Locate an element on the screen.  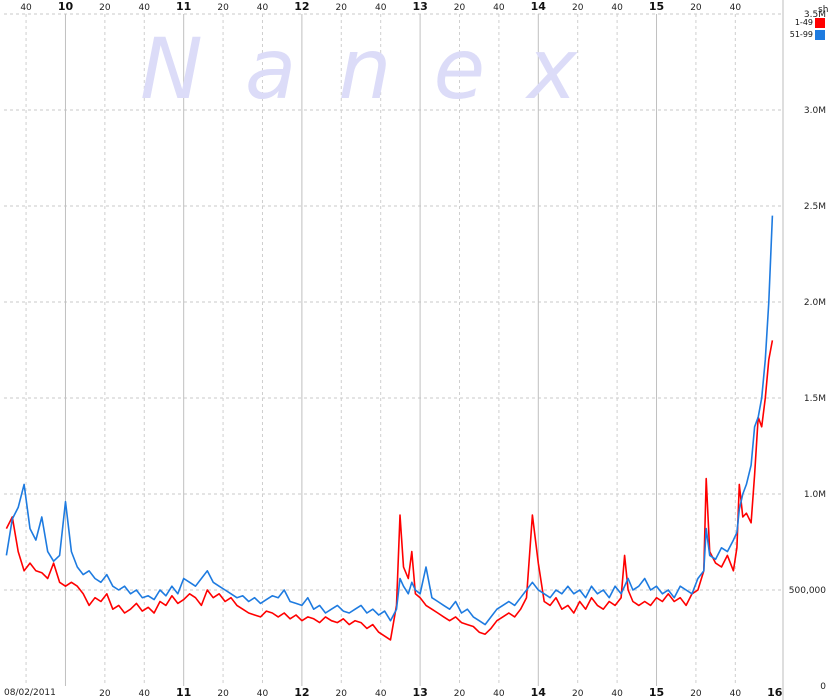
legend-label-1: 51-99 is located at coordinates (801, 34).